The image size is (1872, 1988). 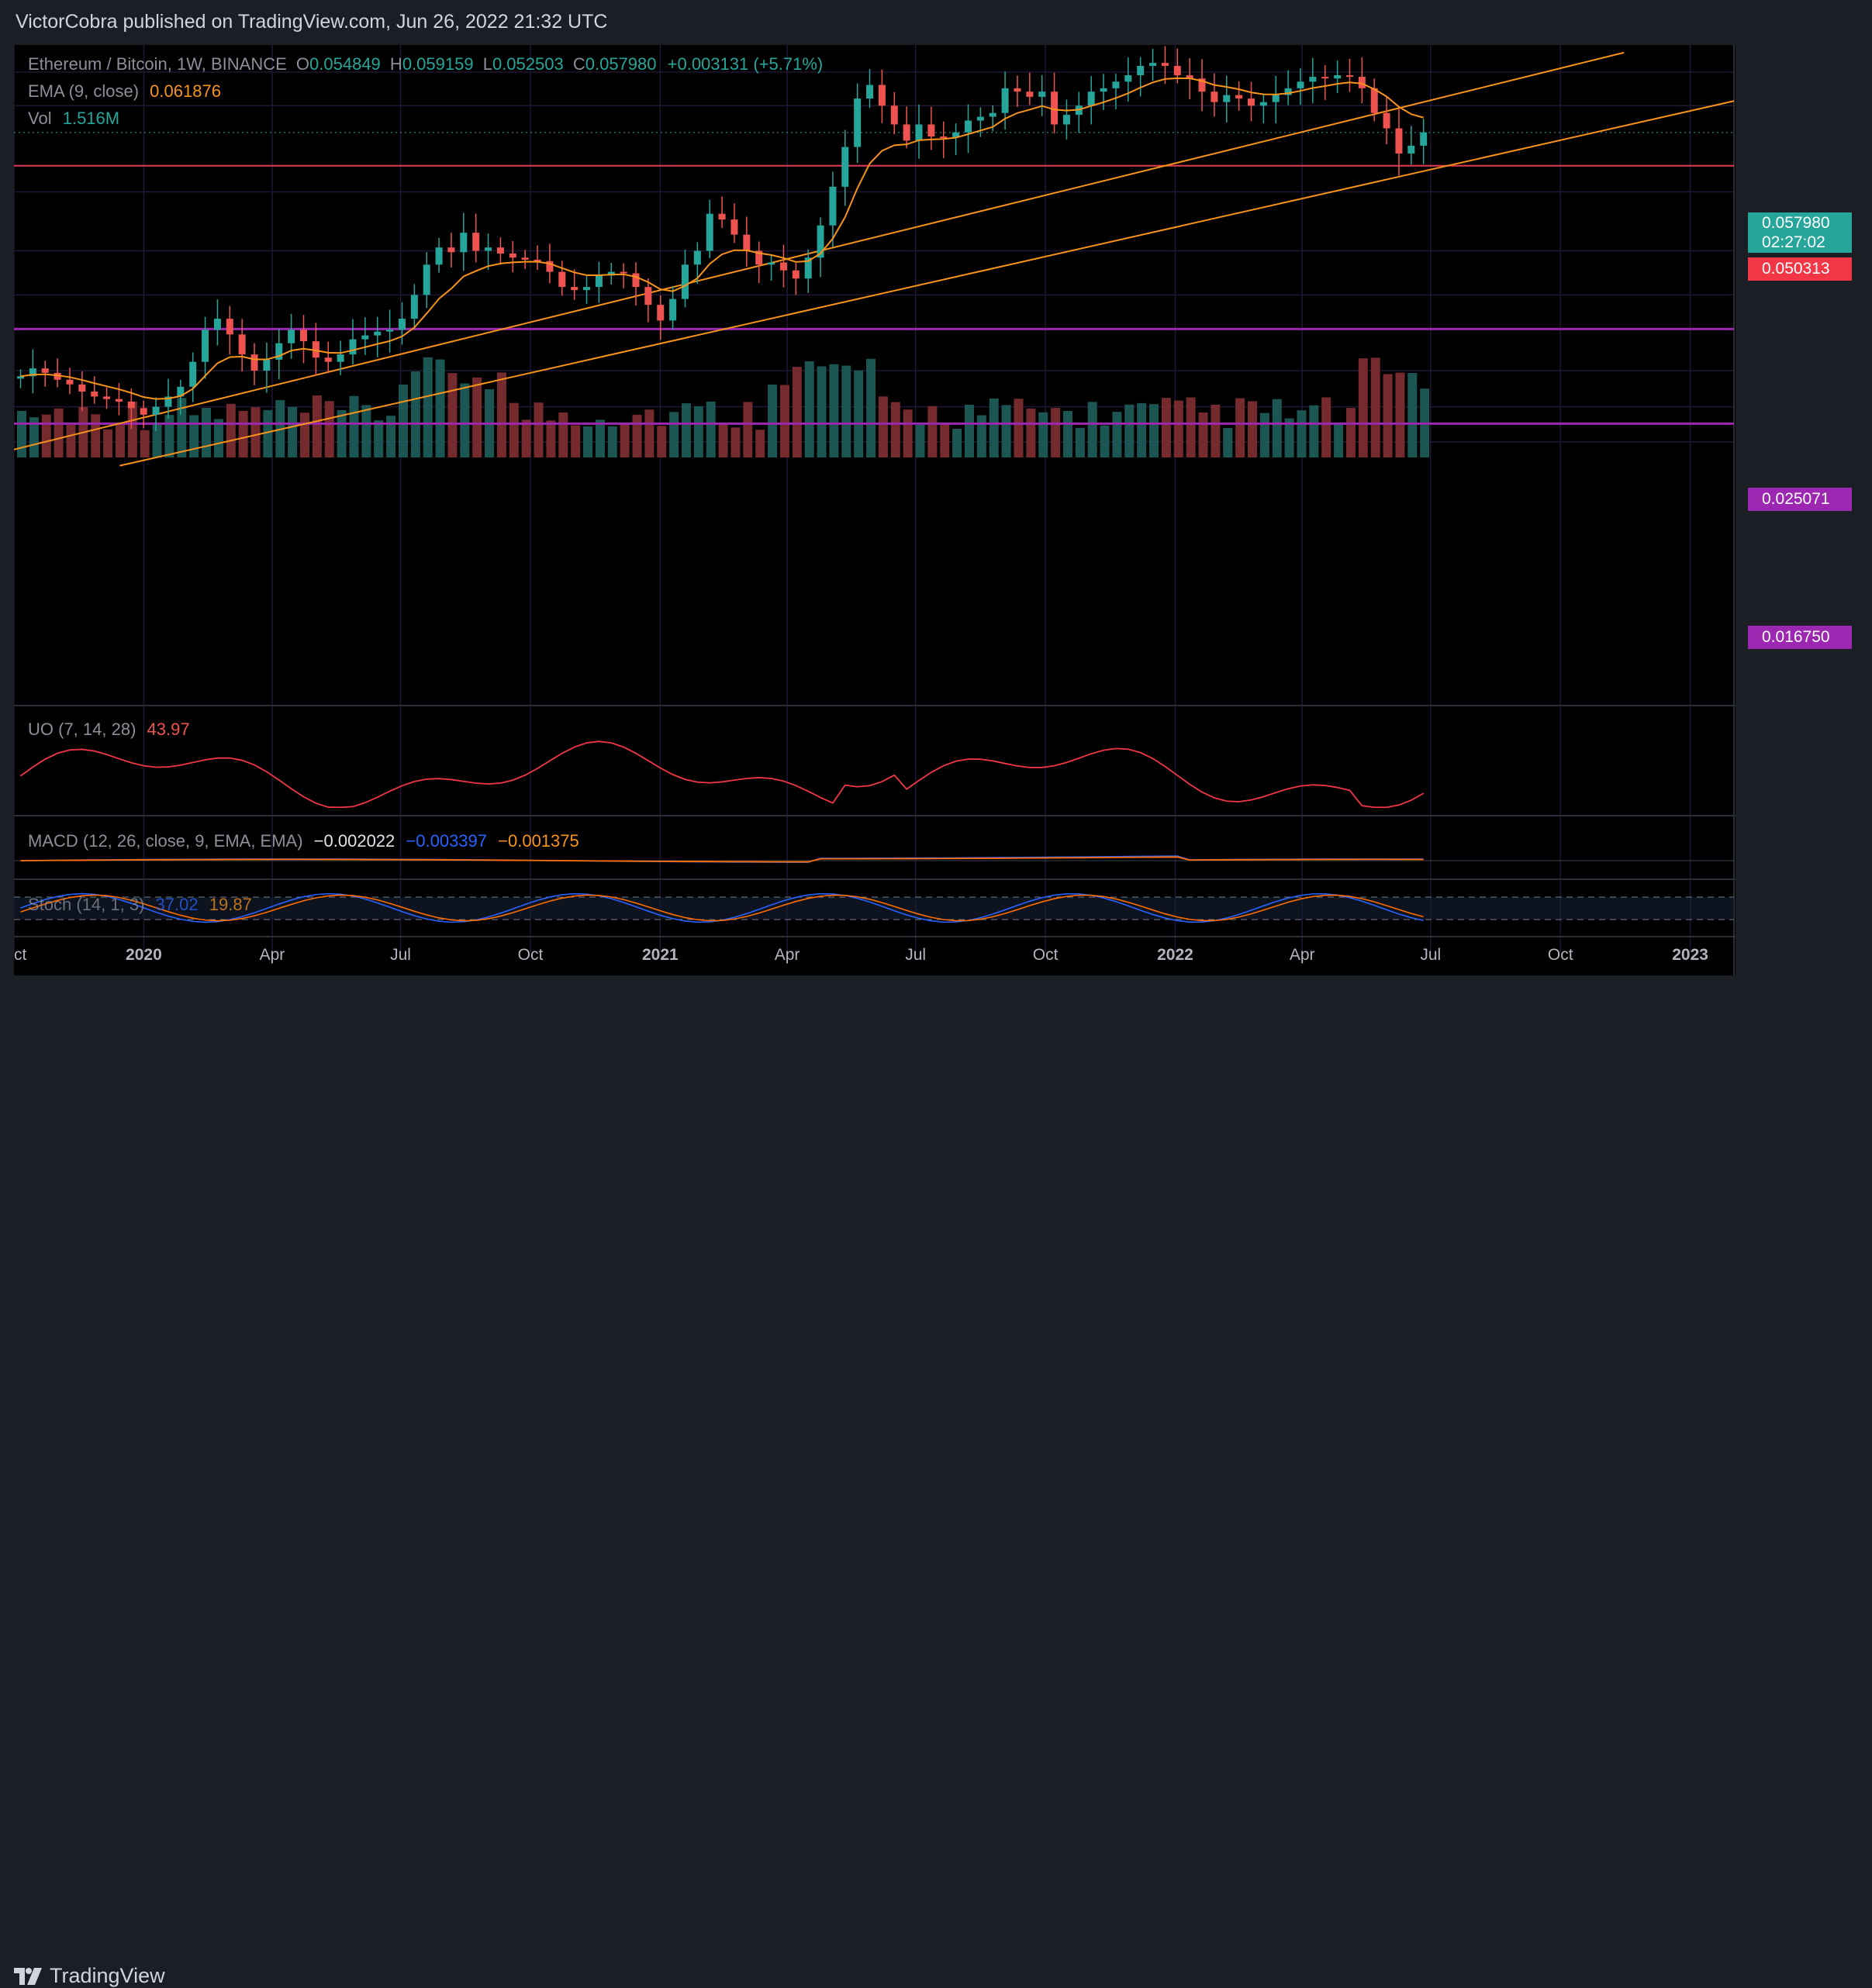 What do you see at coordinates (168, 729) in the screenshot?
I see `legend-uo-value: 43.97` at bounding box center [168, 729].